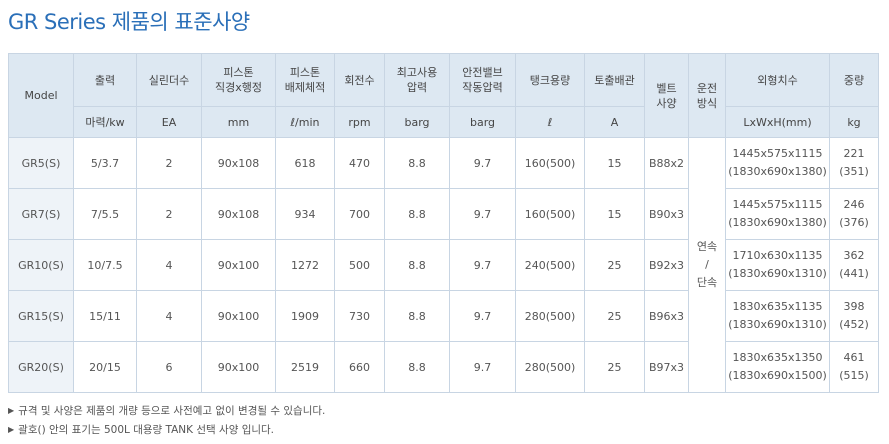 Image resolution: width=889 pixels, height=444 pixels. I want to click on cell-weight: 461 (515), so click(854, 367).